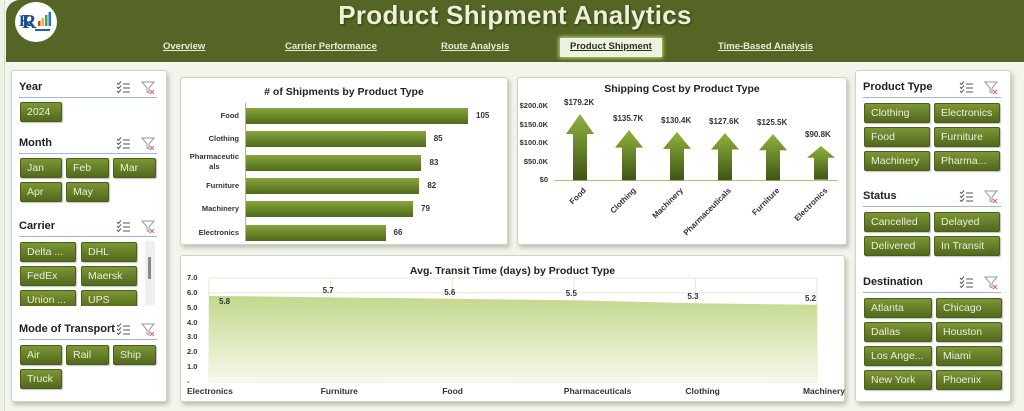 Image resolution: width=1024 pixels, height=411 pixels. I want to click on data-point-label: 5.5, so click(571, 294).